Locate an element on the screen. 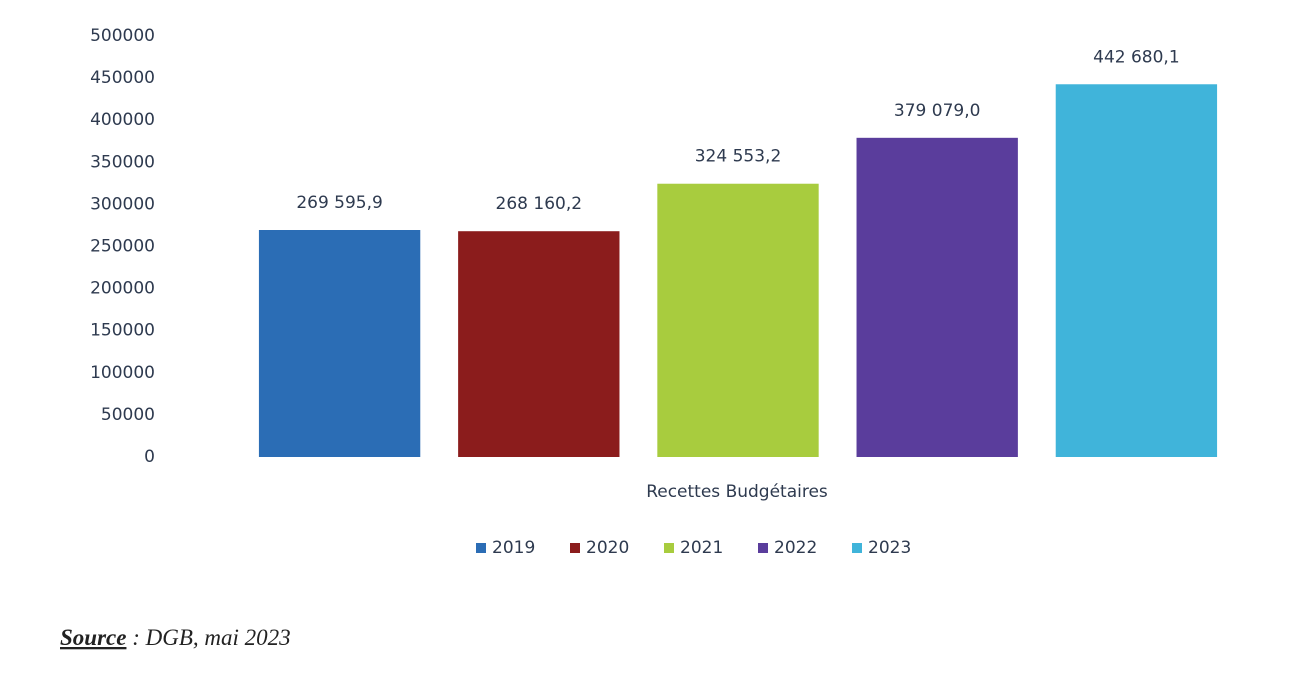 Image resolution: width=1292 pixels, height=698 pixels. y-tick-label: 400000 is located at coordinates (122, 120).